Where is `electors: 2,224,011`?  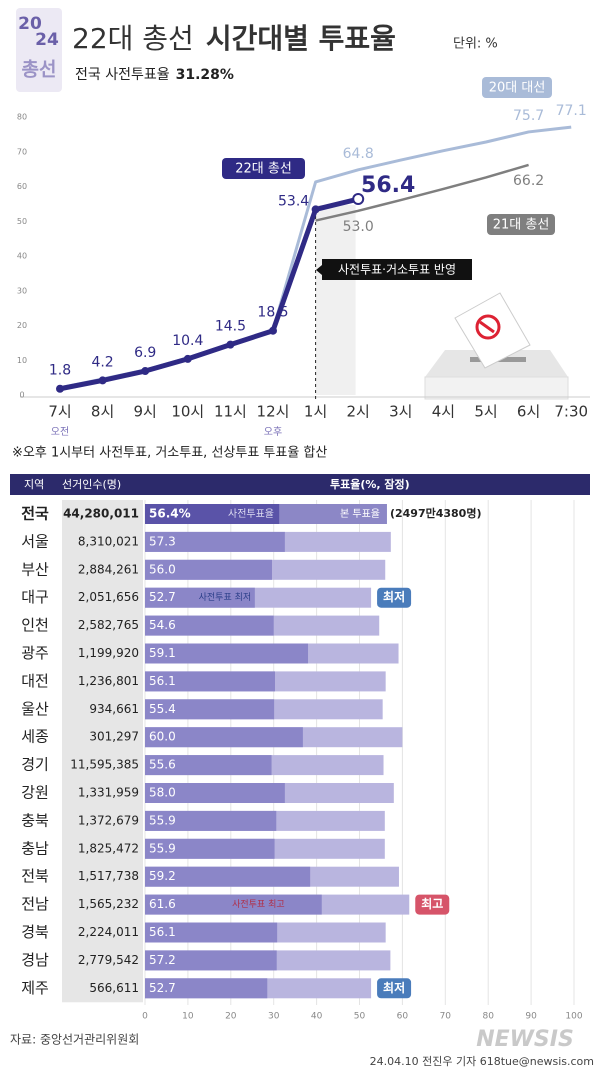 electors: 2,224,011 is located at coordinates (108, 932).